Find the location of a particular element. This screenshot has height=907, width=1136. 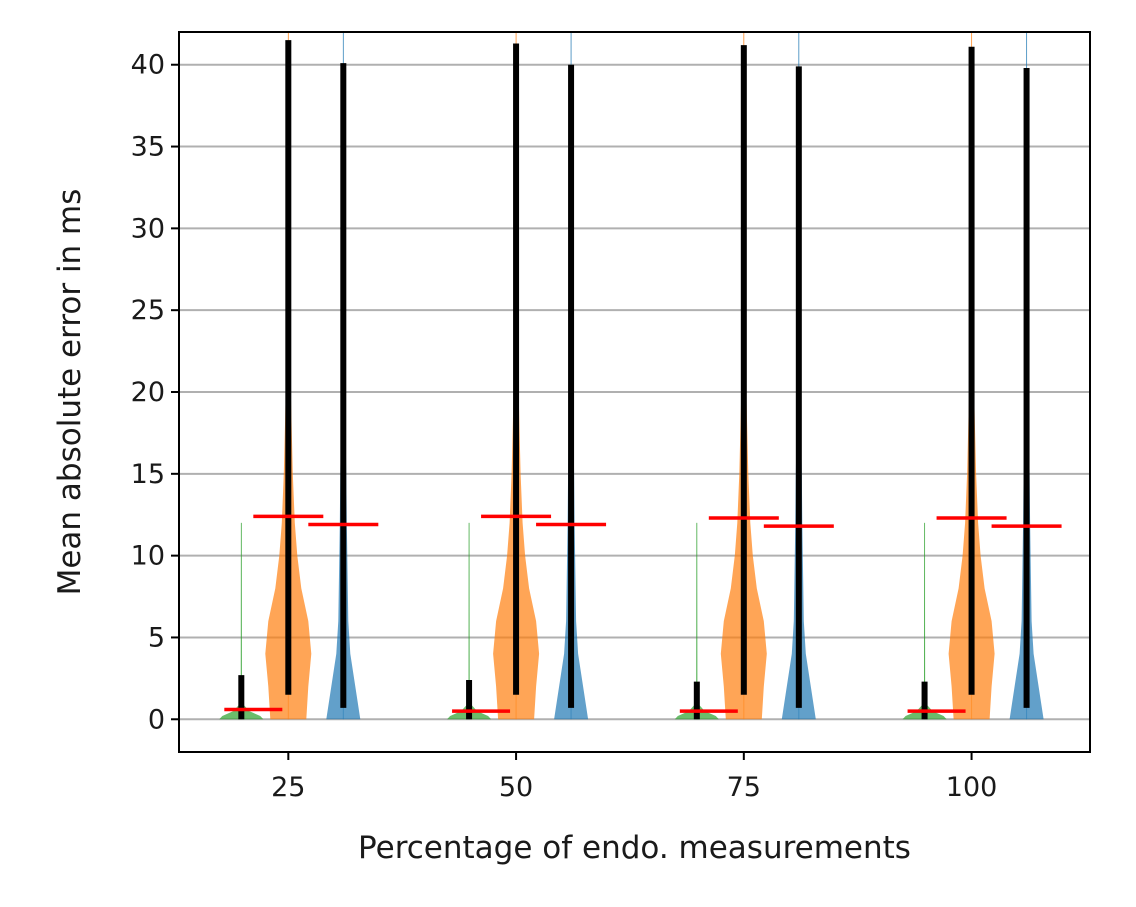

y-tick-label: 20 is located at coordinates (148, 392).